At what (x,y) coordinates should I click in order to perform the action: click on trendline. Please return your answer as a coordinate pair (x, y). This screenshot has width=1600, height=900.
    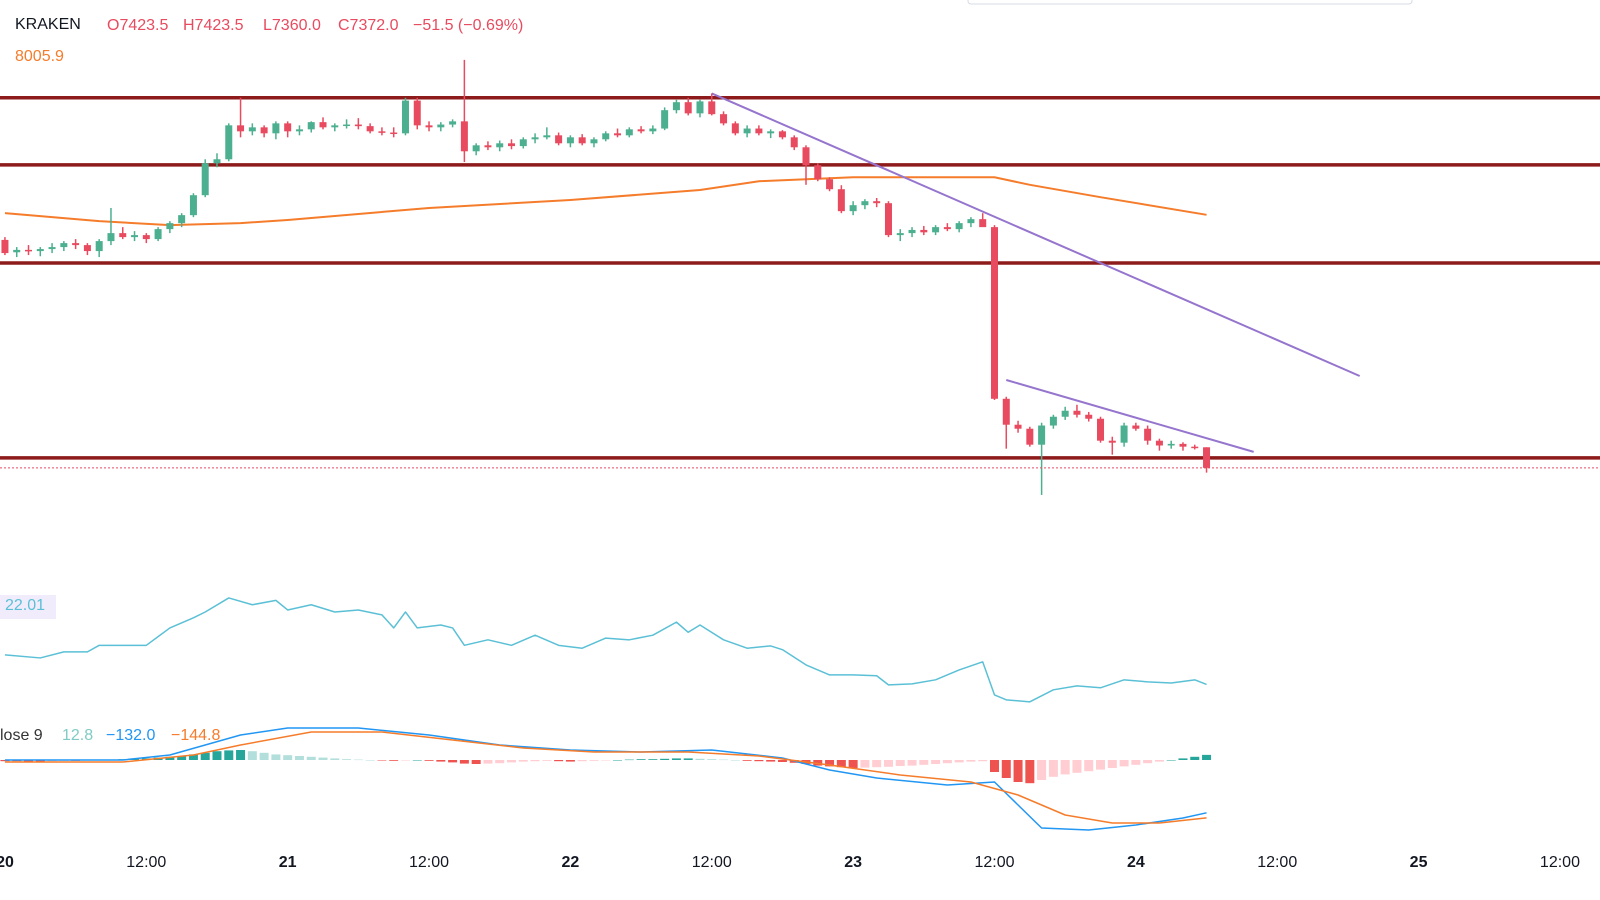
    Looking at the image, I should click on (1036, 234).